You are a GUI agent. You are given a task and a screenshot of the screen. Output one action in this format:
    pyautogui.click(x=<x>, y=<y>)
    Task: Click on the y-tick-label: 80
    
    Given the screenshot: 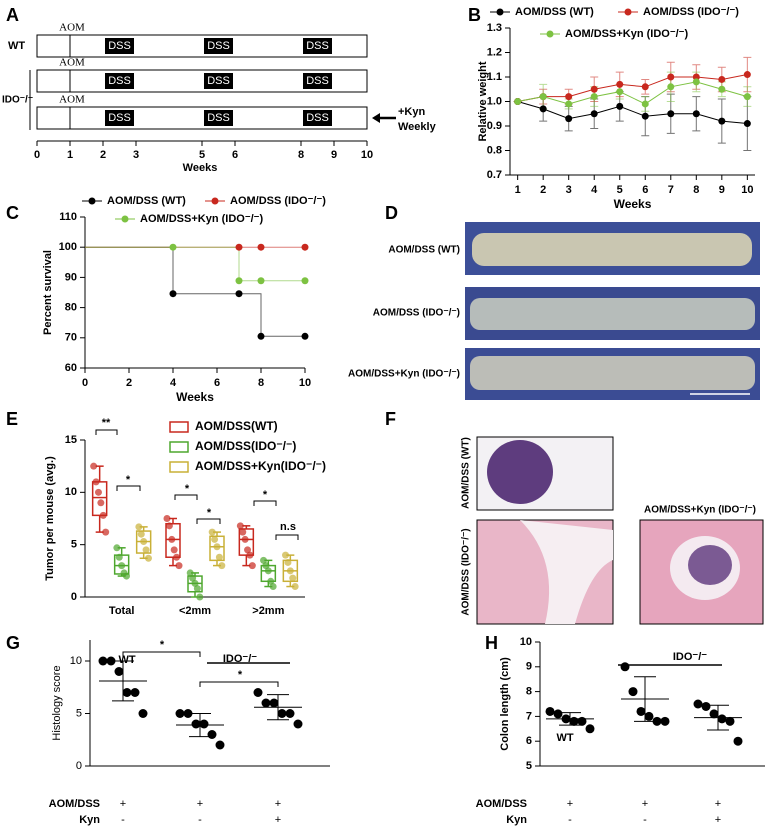 What is the action you would take?
    pyautogui.click(x=71, y=308)
    